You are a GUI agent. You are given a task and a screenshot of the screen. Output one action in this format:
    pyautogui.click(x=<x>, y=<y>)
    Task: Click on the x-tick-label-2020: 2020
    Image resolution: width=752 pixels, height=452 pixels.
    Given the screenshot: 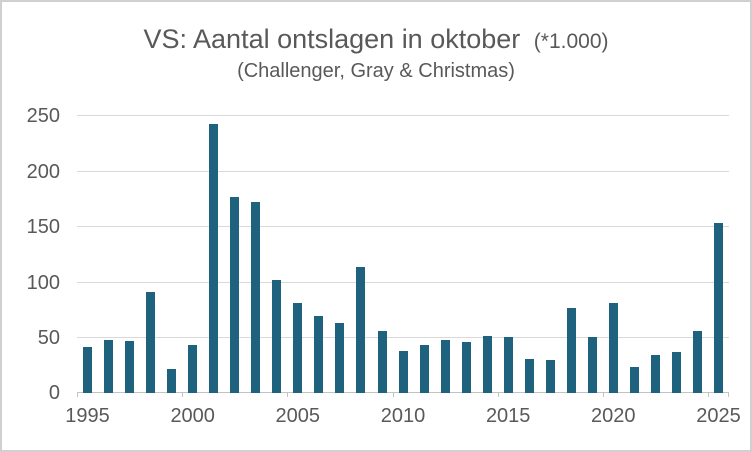 What is the action you would take?
    pyautogui.click(x=613, y=416)
    